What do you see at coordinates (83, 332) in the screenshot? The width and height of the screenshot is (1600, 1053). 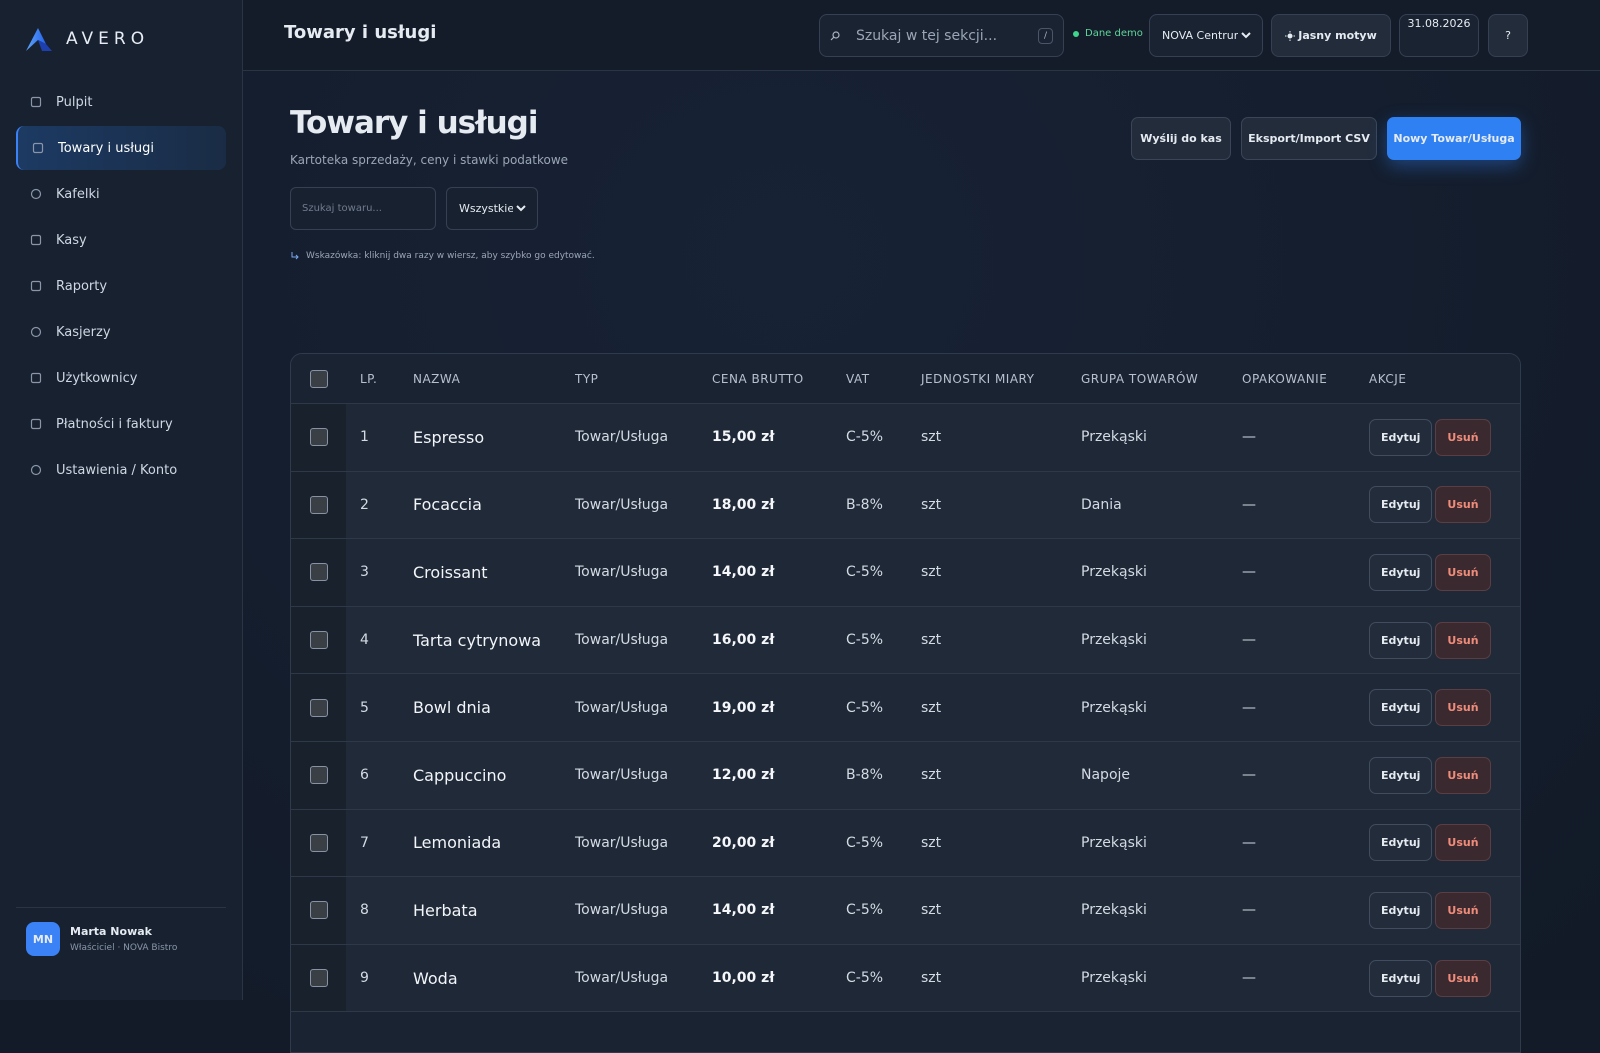 I see `nav-label: Kasjerzy` at bounding box center [83, 332].